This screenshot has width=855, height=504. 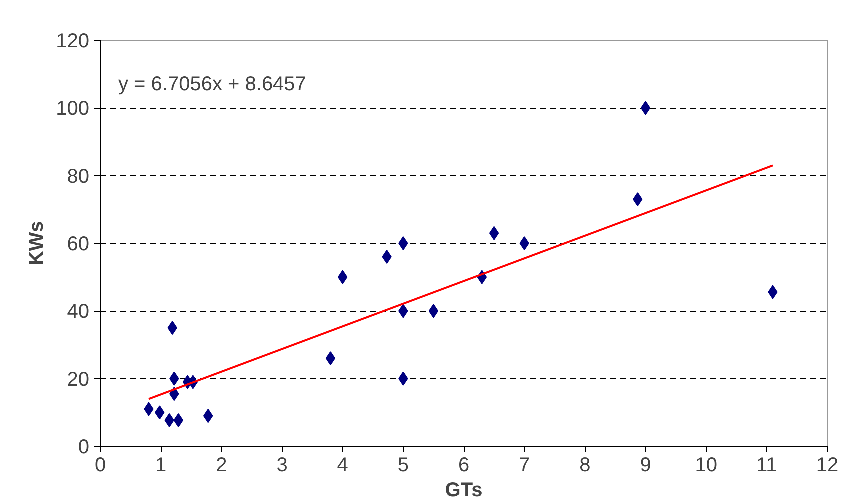 I want to click on x-tick-label: 6, so click(x=464, y=465).